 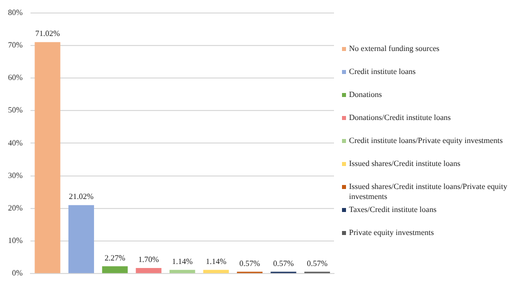 I want to click on y-tick-label: 50%, so click(x=15, y=110).